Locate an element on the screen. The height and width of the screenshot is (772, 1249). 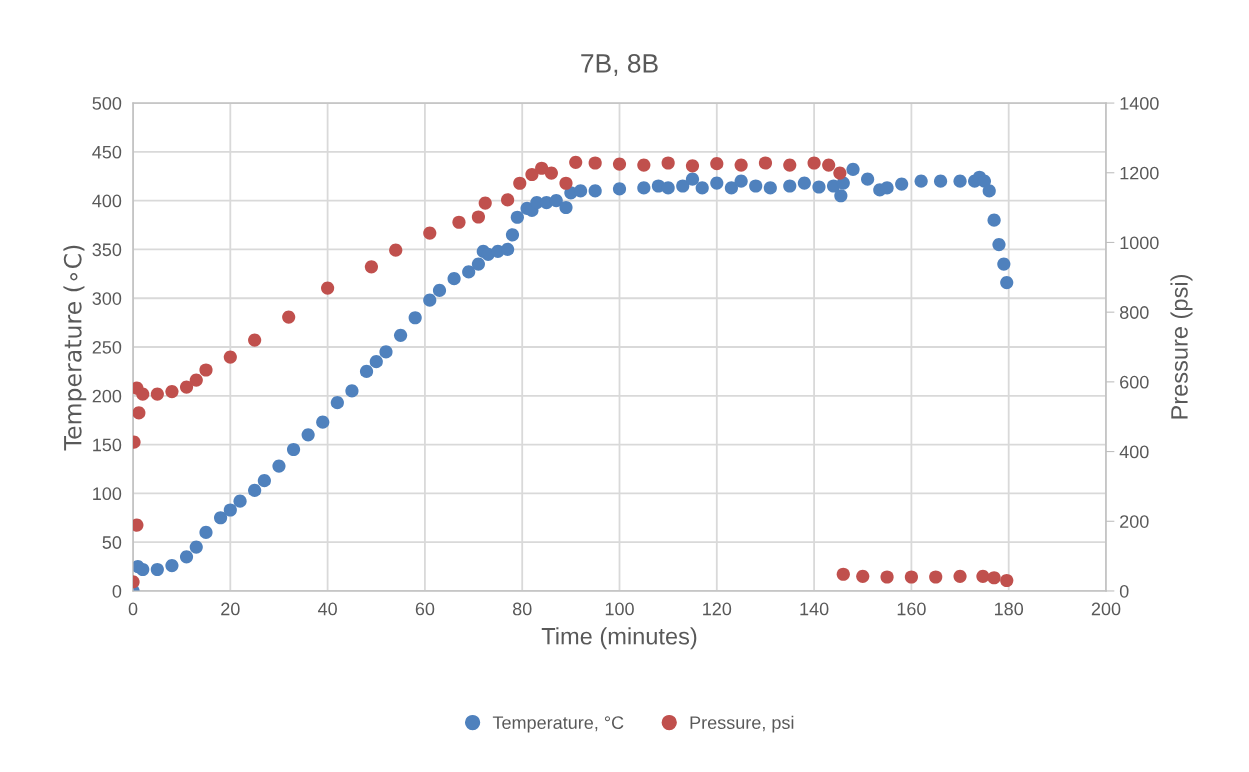
y-tick-label: 100 is located at coordinates (107, 494).